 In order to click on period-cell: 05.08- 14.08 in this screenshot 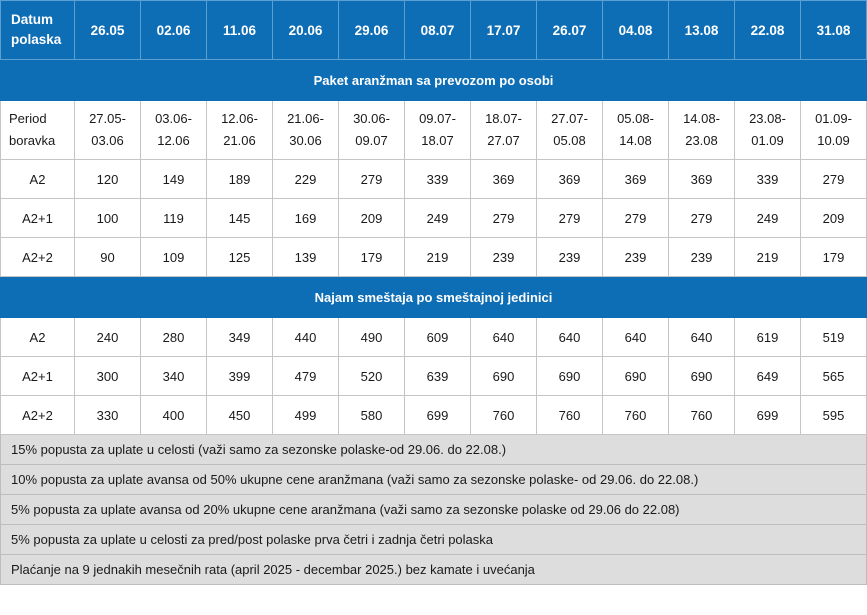, I will do `click(635, 130)`.